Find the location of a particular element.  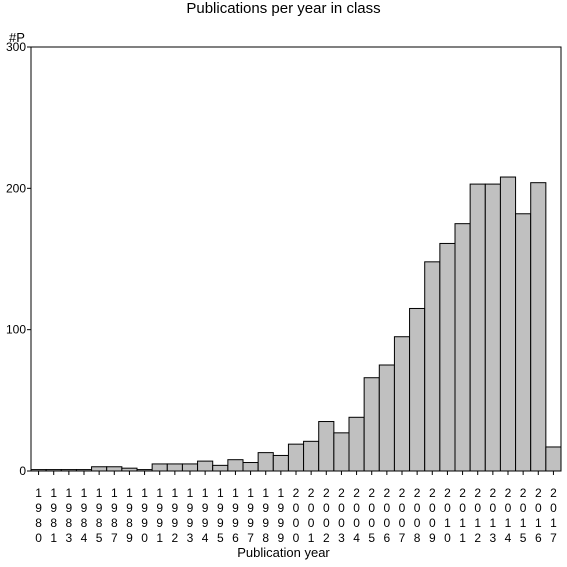

bar-2006 is located at coordinates (386, 418).